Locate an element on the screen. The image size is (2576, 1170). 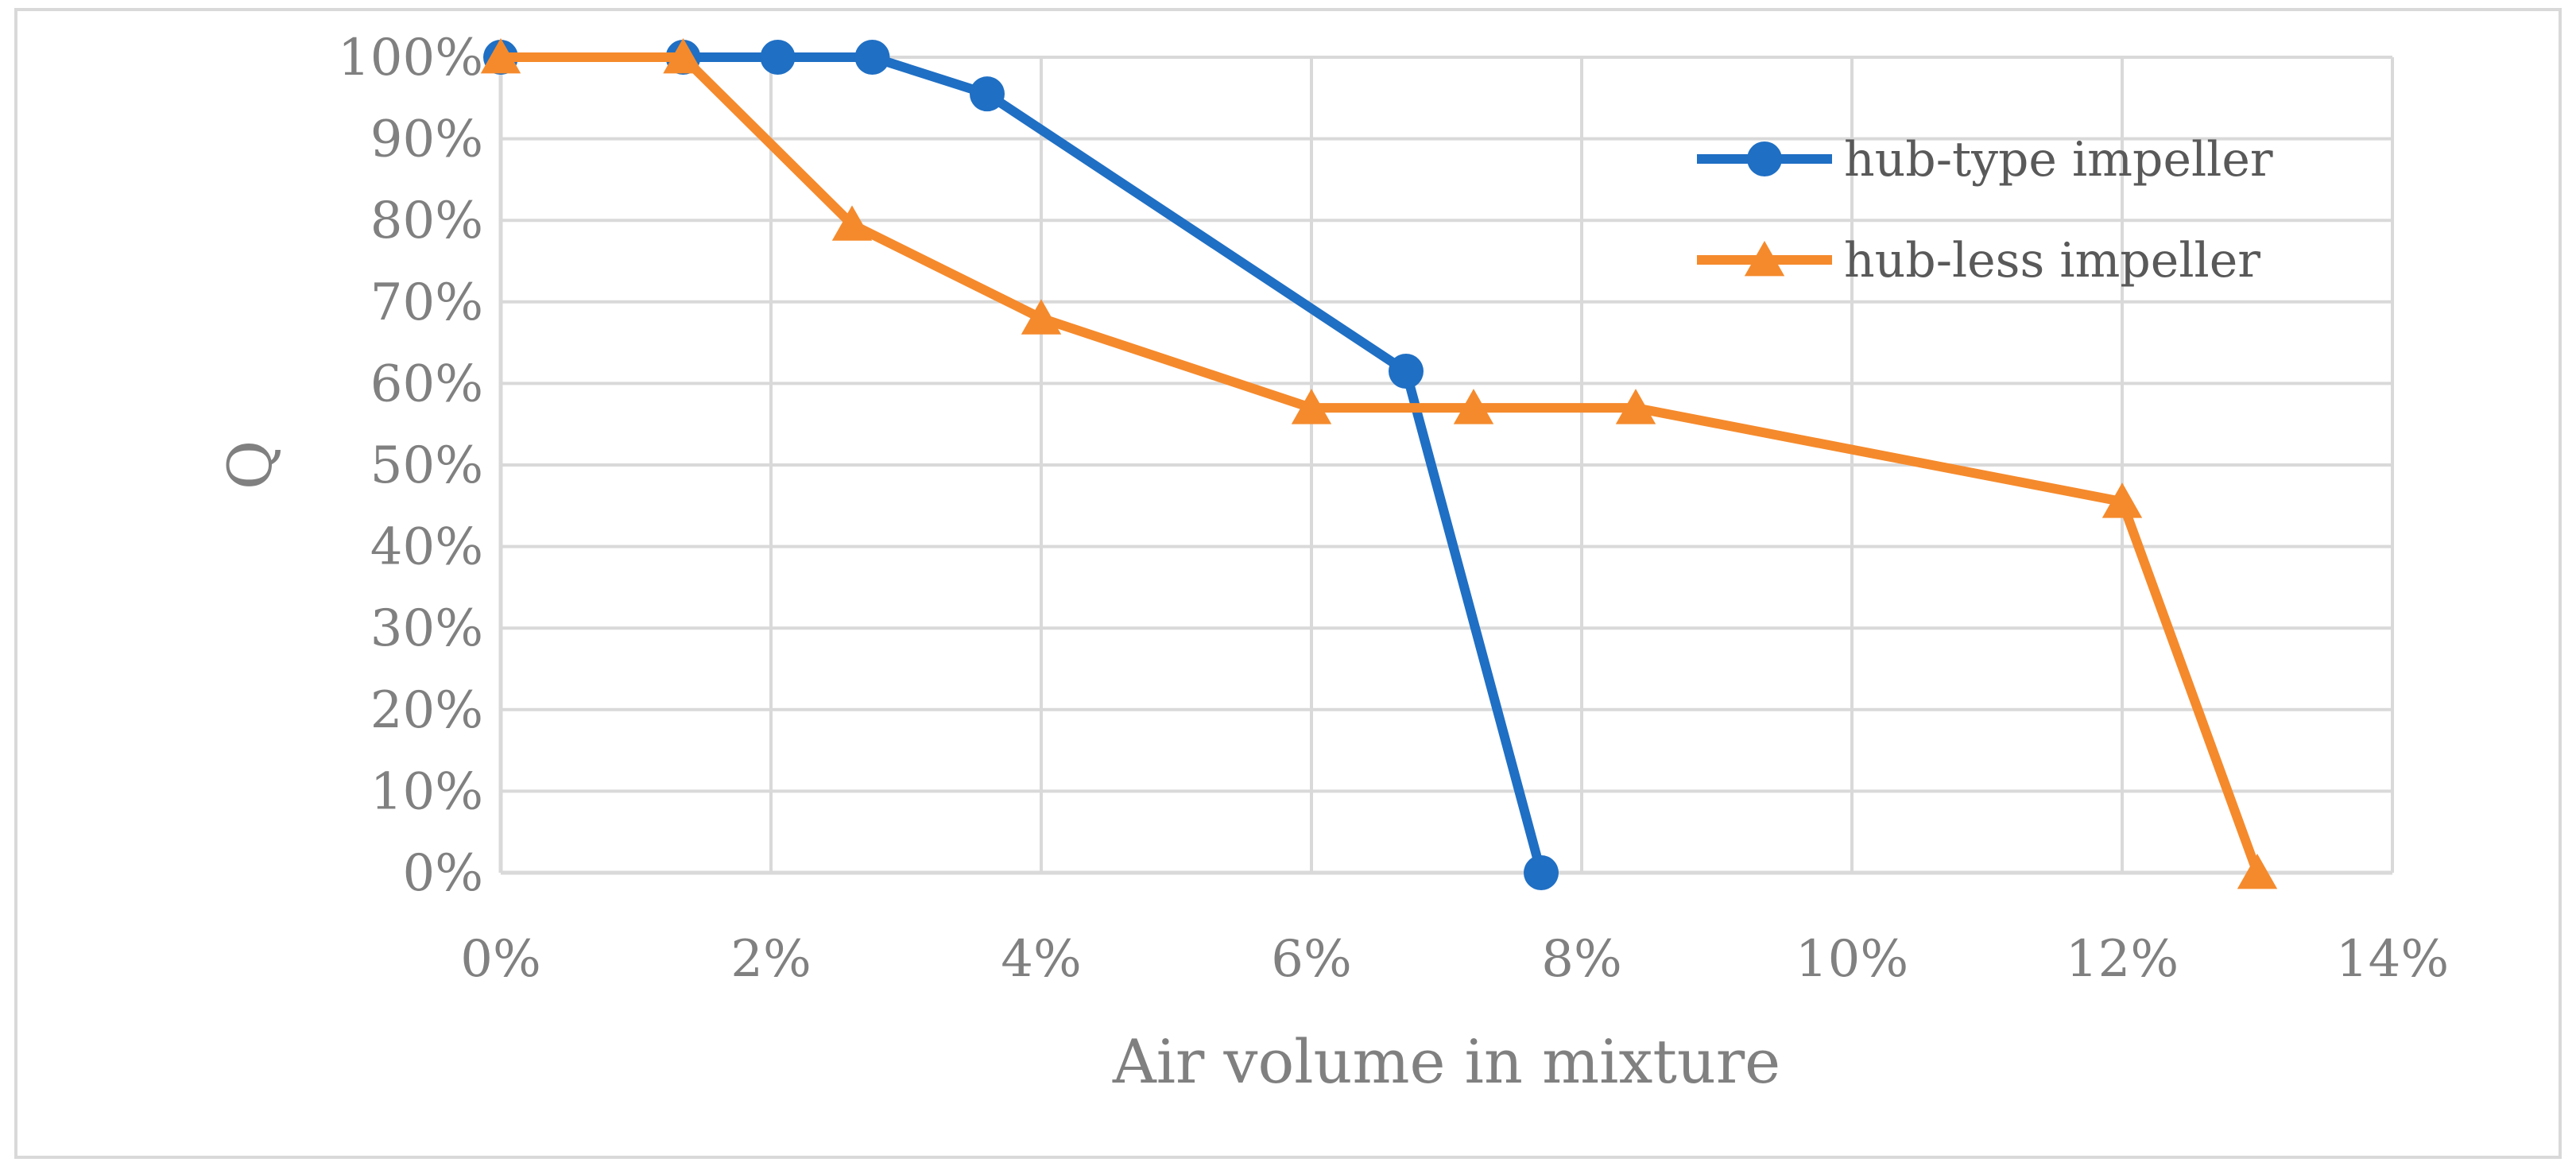
y-tick-label: 0% is located at coordinates (442, 873).